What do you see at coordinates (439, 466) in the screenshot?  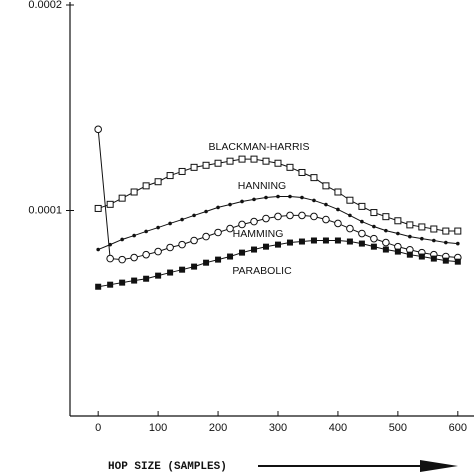 I see `axis-arrow-head` at bounding box center [439, 466].